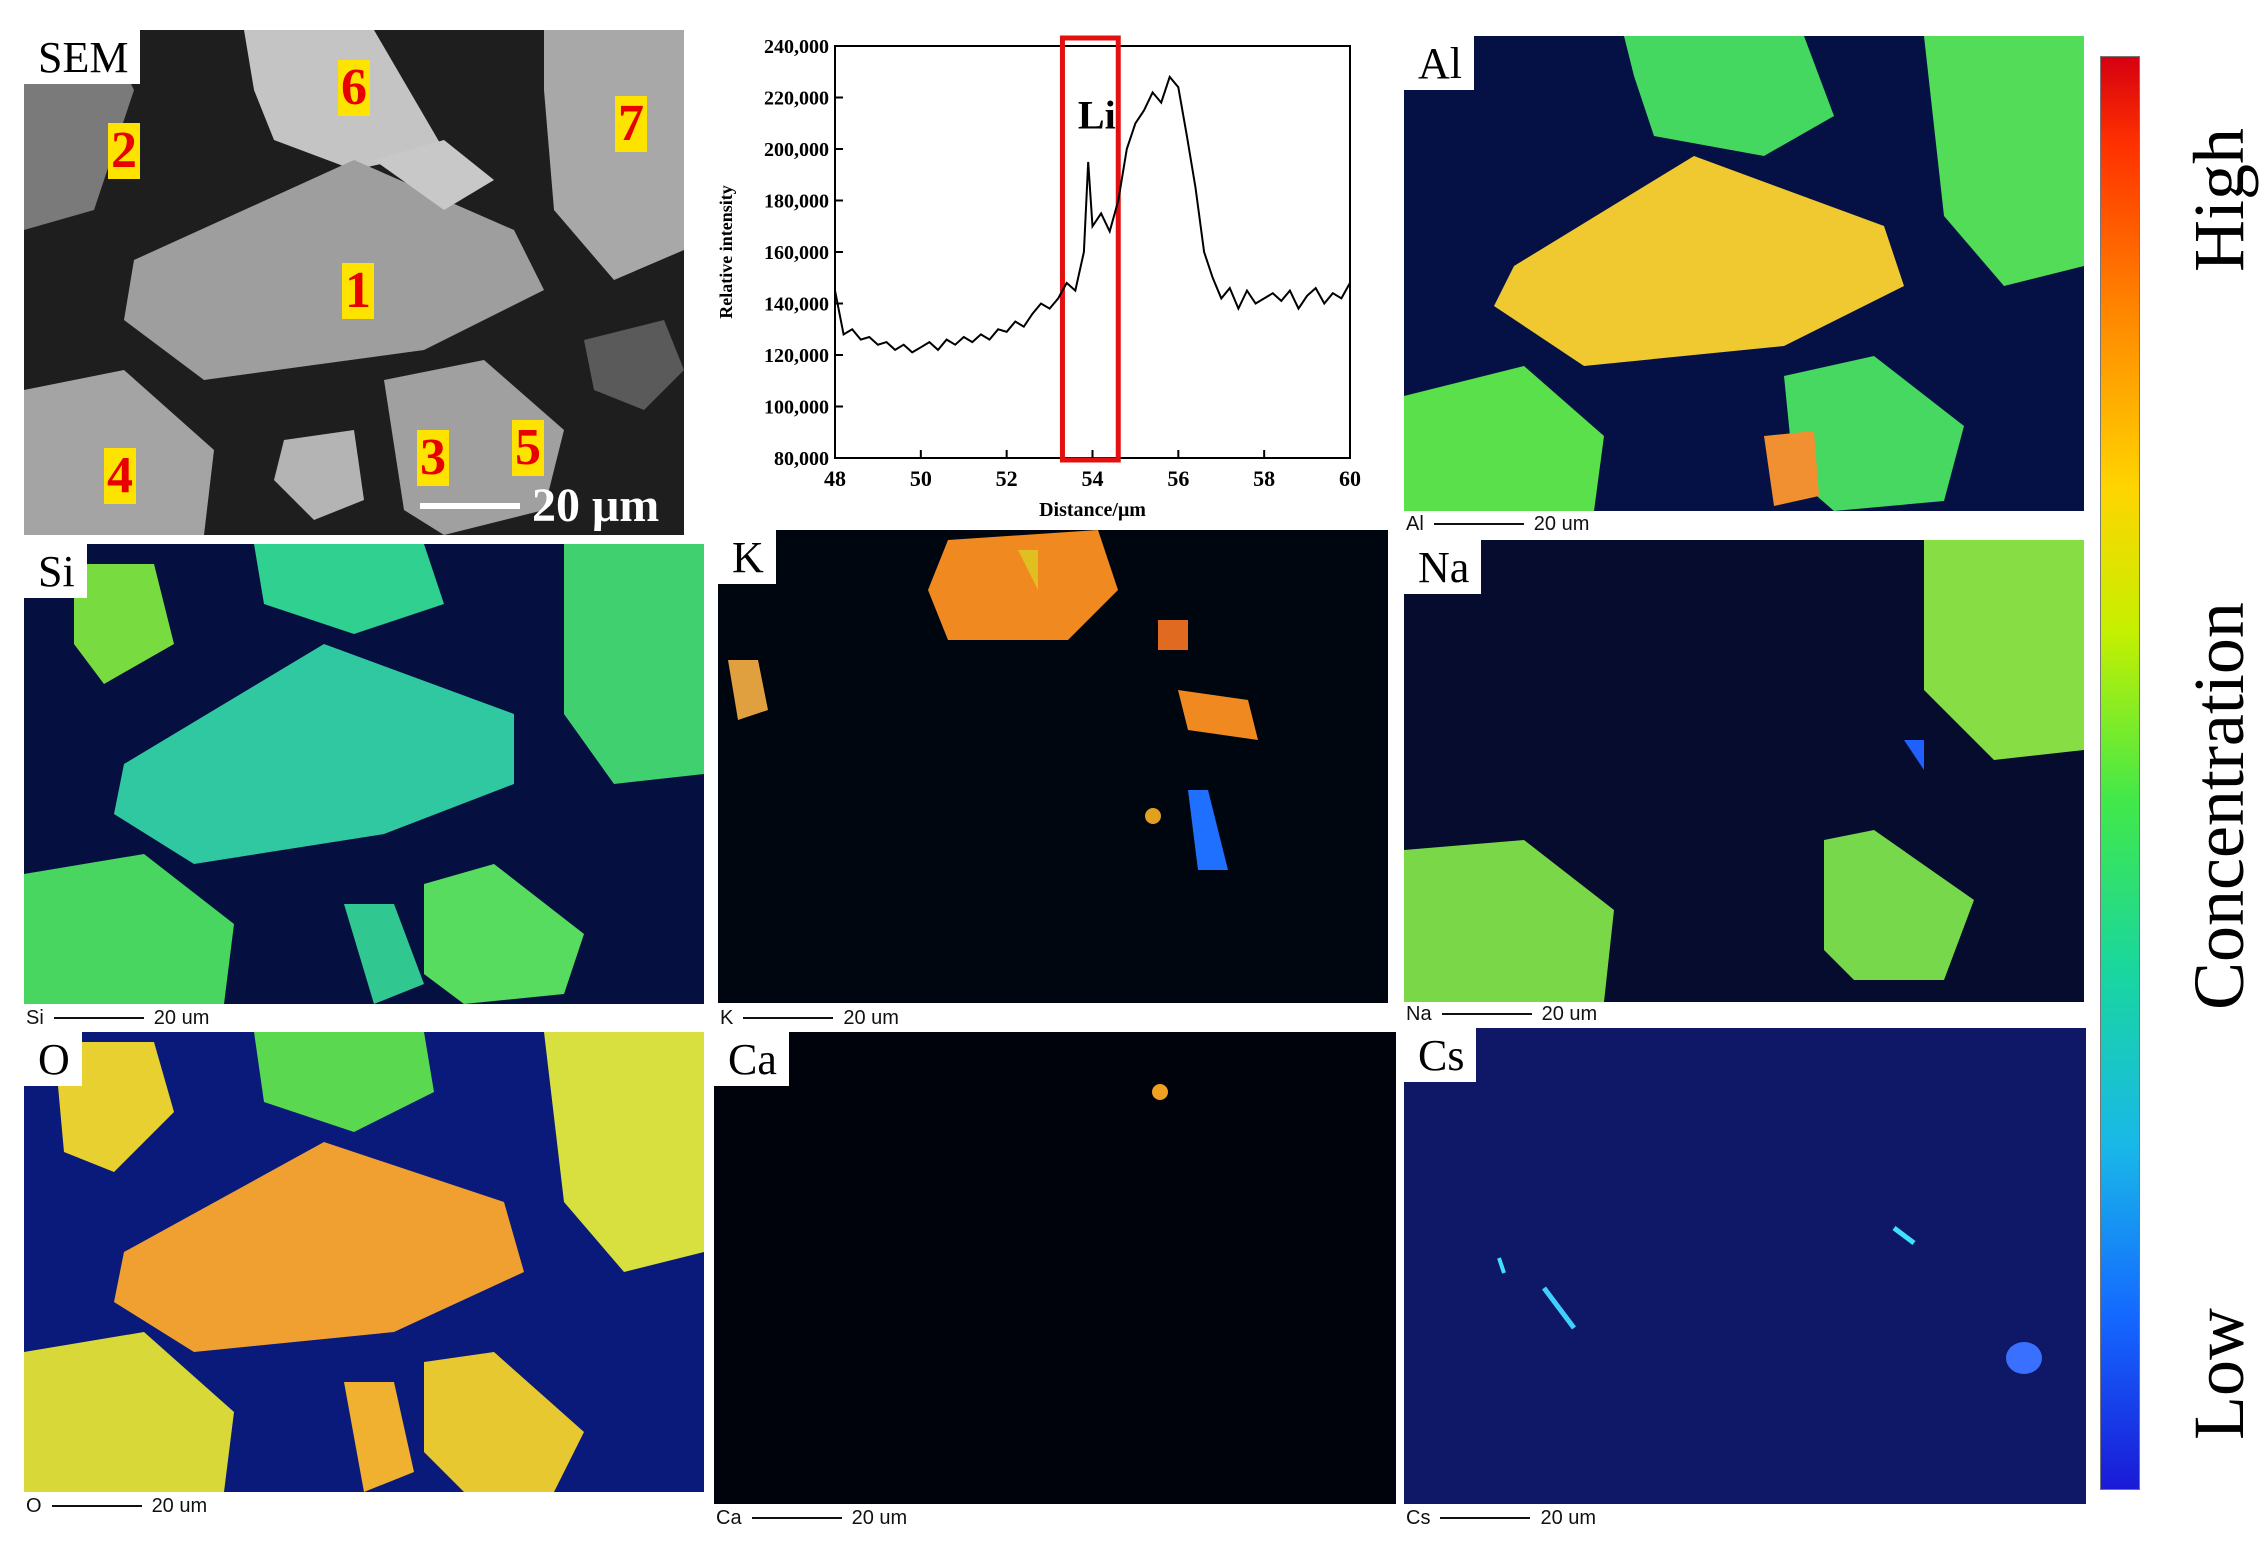 This screenshot has height=1552, width=2267. Describe the element at coordinates (2219, 1374) in the screenshot. I see `colorbar-low-label: Low` at that location.